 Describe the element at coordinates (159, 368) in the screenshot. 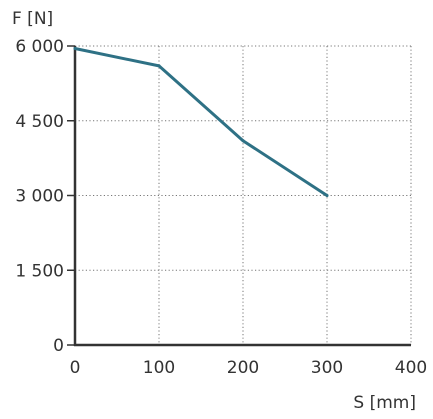

I see `x-tick-label: 100` at that location.